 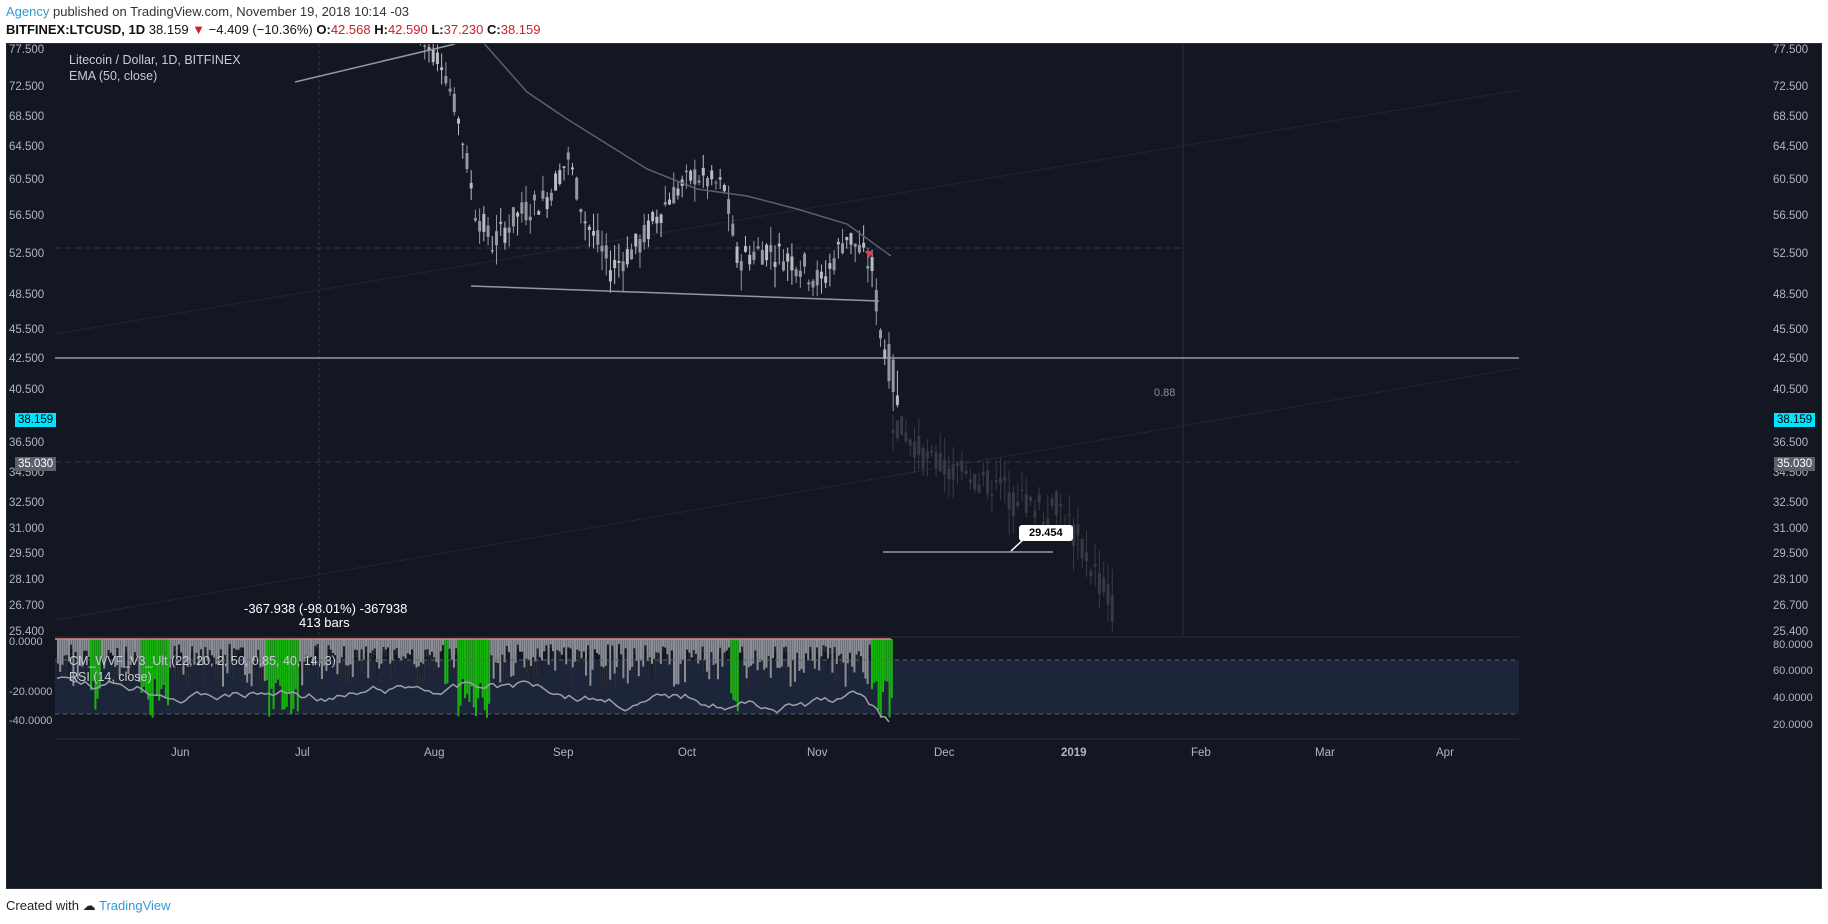 What do you see at coordinates (26, 87) in the screenshot?
I see `y-tick-label-left: 72.500` at bounding box center [26, 87].